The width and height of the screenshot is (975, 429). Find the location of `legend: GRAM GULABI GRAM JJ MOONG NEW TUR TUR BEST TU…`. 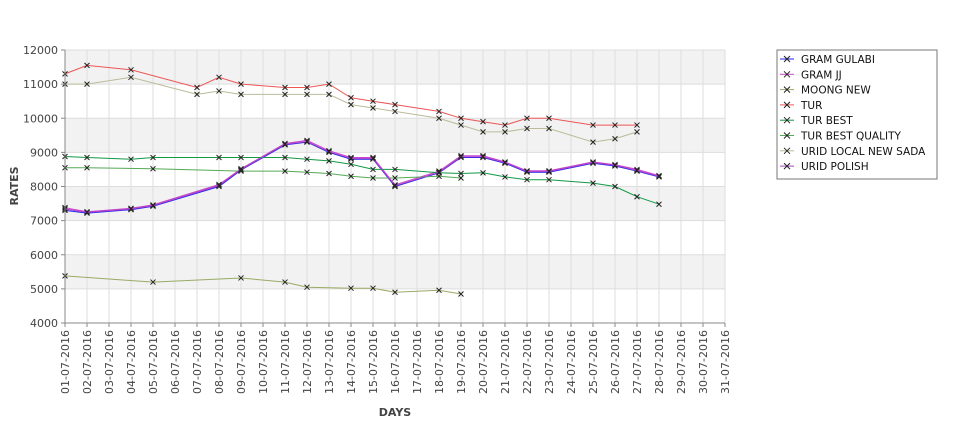

legend: GRAM GULABI GRAM JJ MOONG NEW TUR TUR BEST TU… is located at coordinates (857, 114).